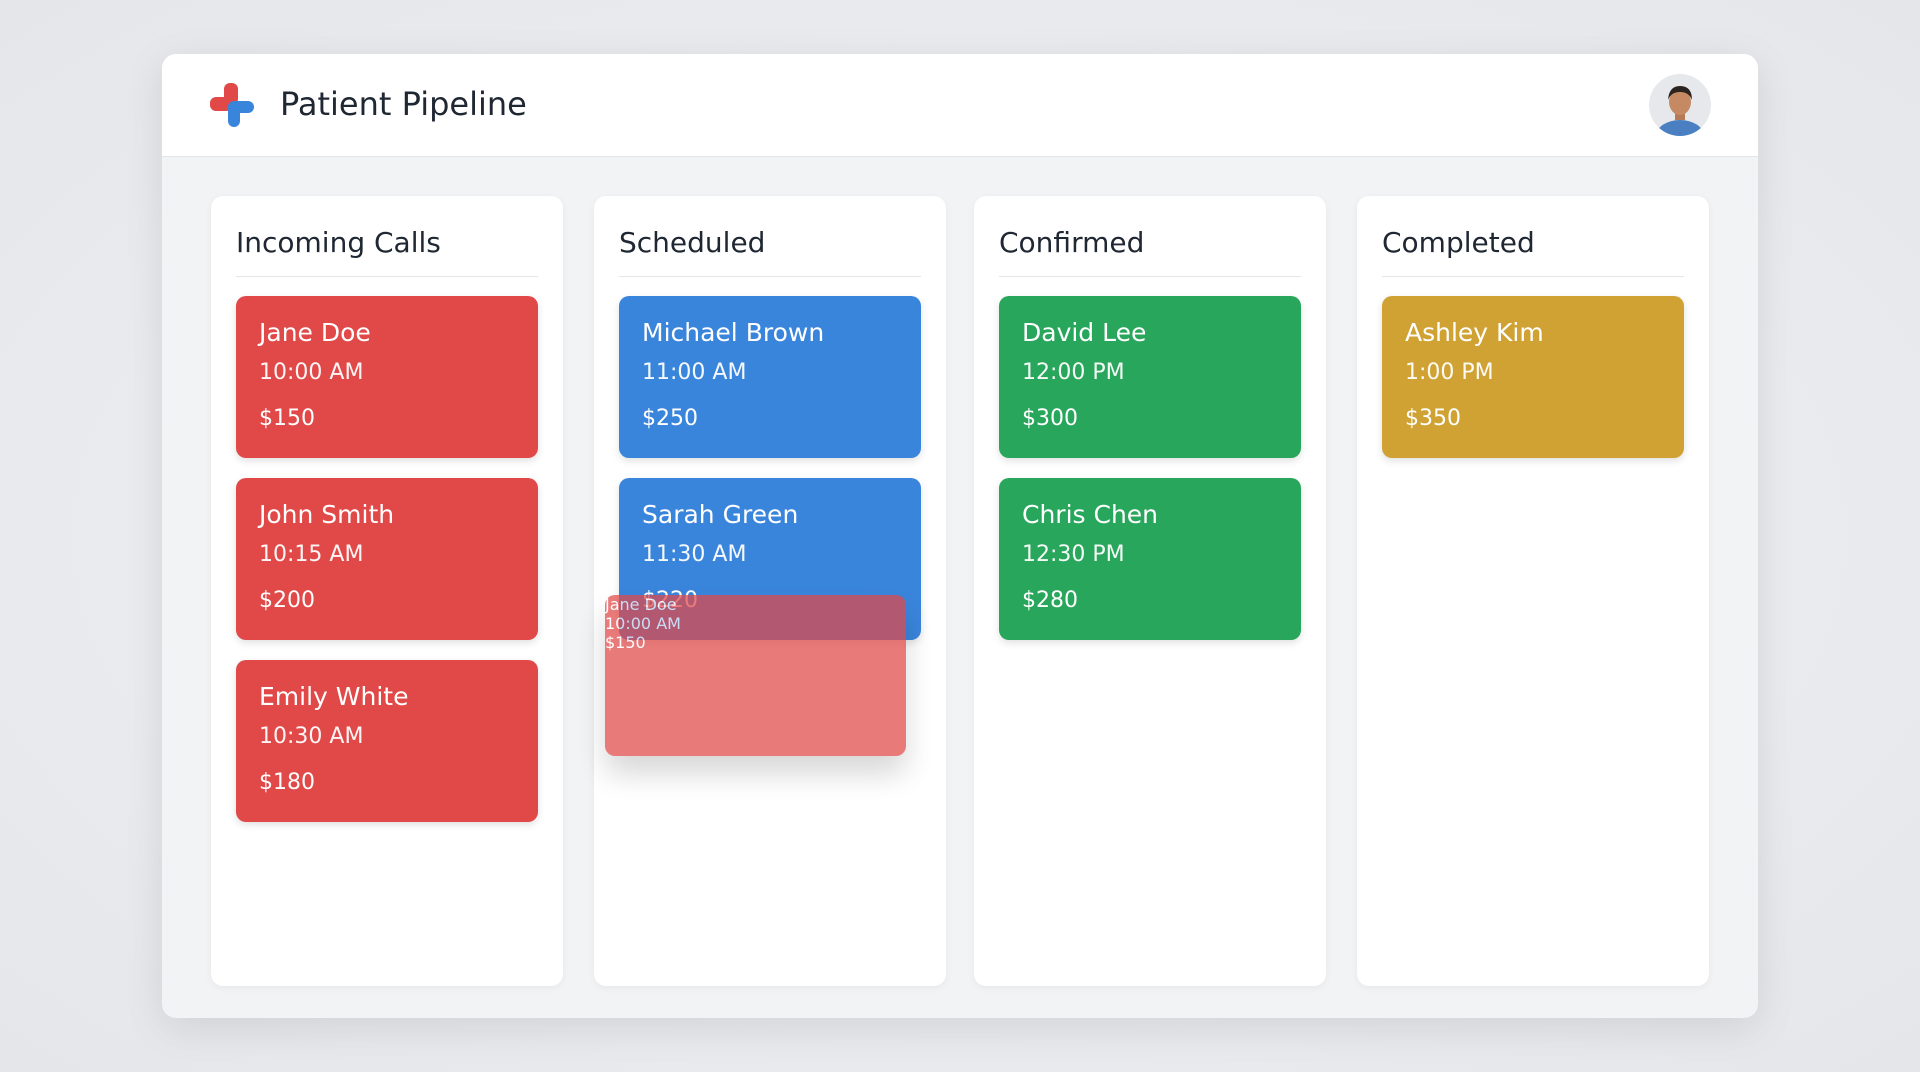  Describe the element at coordinates (1150, 377) in the screenshot. I see `patient-card: David Lee 12:00 PM $300` at that location.